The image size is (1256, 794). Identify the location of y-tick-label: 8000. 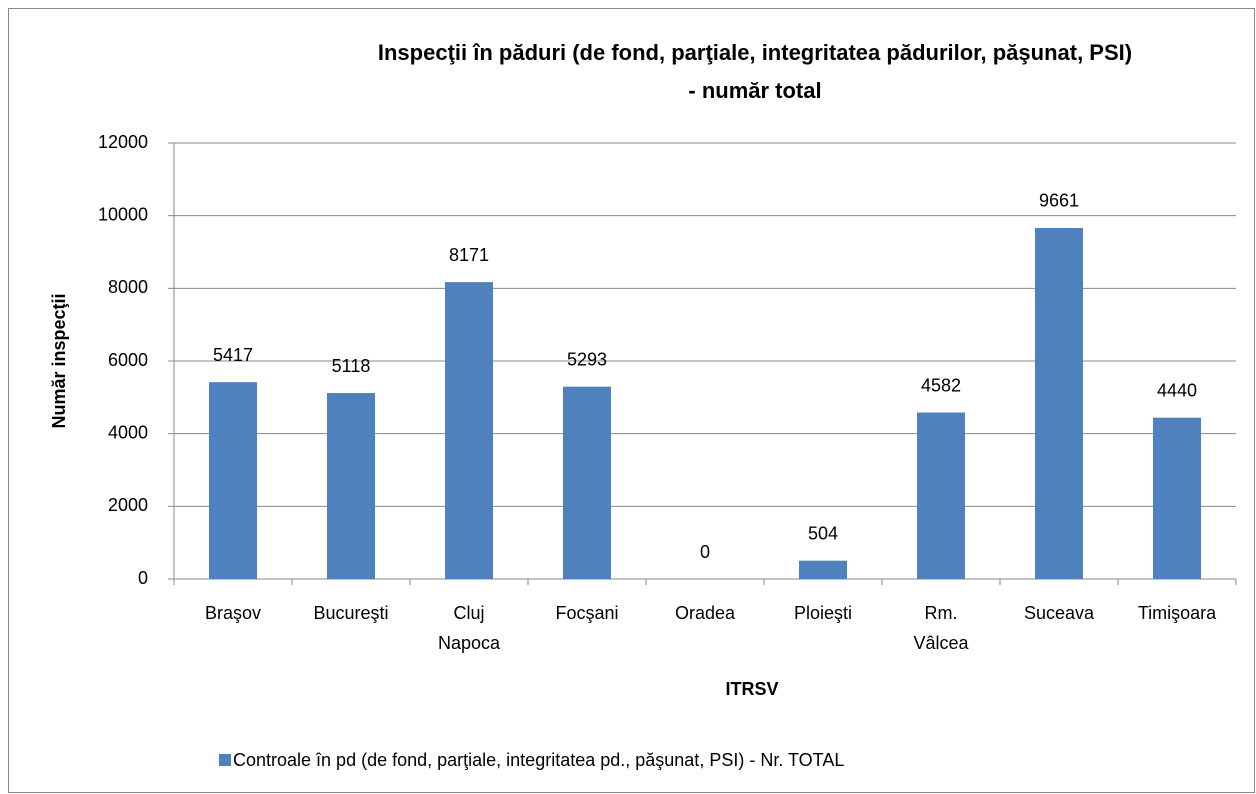
(128, 287).